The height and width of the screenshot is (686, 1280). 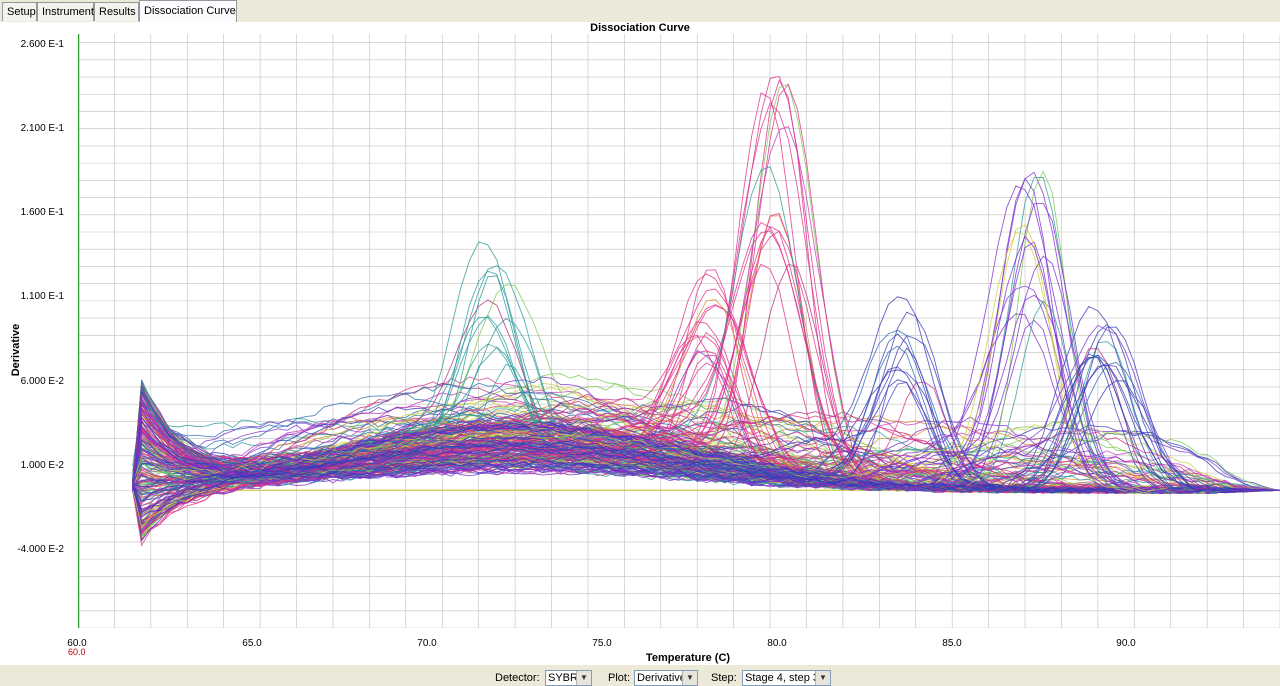 What do you see at coordinates (563, 678) in the screenshot?
I see `detector-value: SYBR` at bounding box center [563, 678].